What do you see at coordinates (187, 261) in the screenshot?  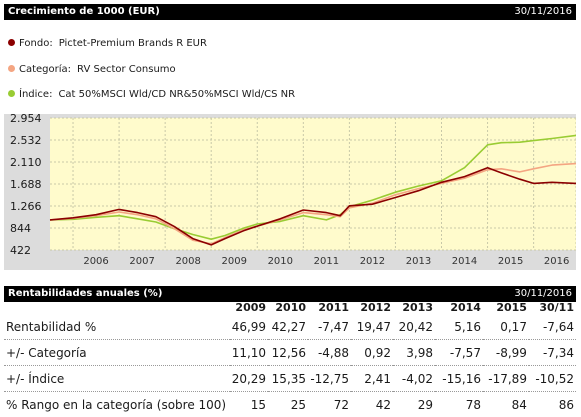 I see `x-tick-label: 2008` at bounding box center [187, 261].